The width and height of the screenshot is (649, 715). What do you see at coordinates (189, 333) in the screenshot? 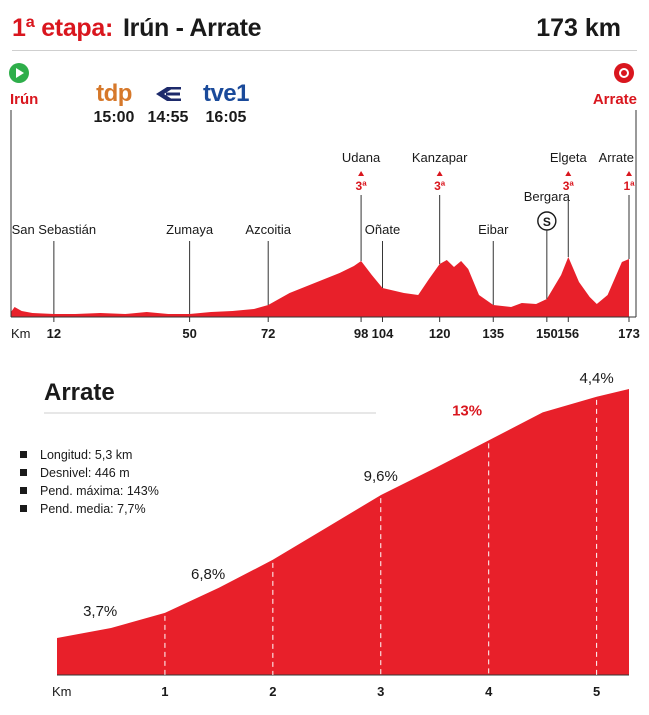
I see `x-tick-label: 50` at bounding box center [189, 333].